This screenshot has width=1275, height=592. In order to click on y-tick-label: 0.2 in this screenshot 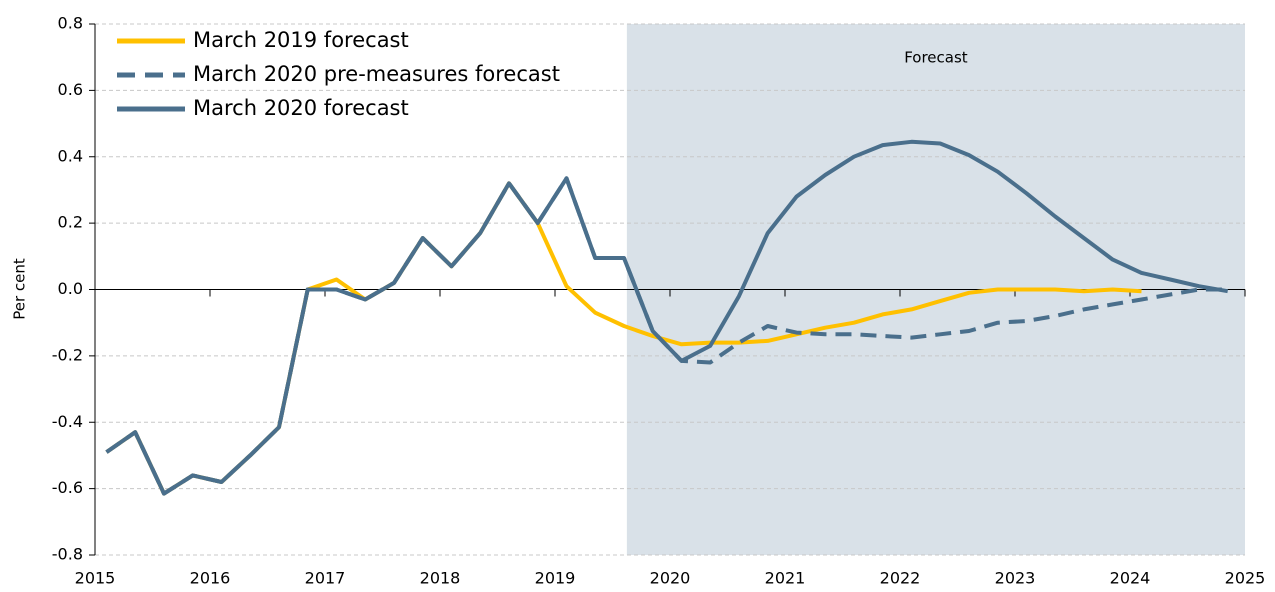, I will do `click(70, 222)`.